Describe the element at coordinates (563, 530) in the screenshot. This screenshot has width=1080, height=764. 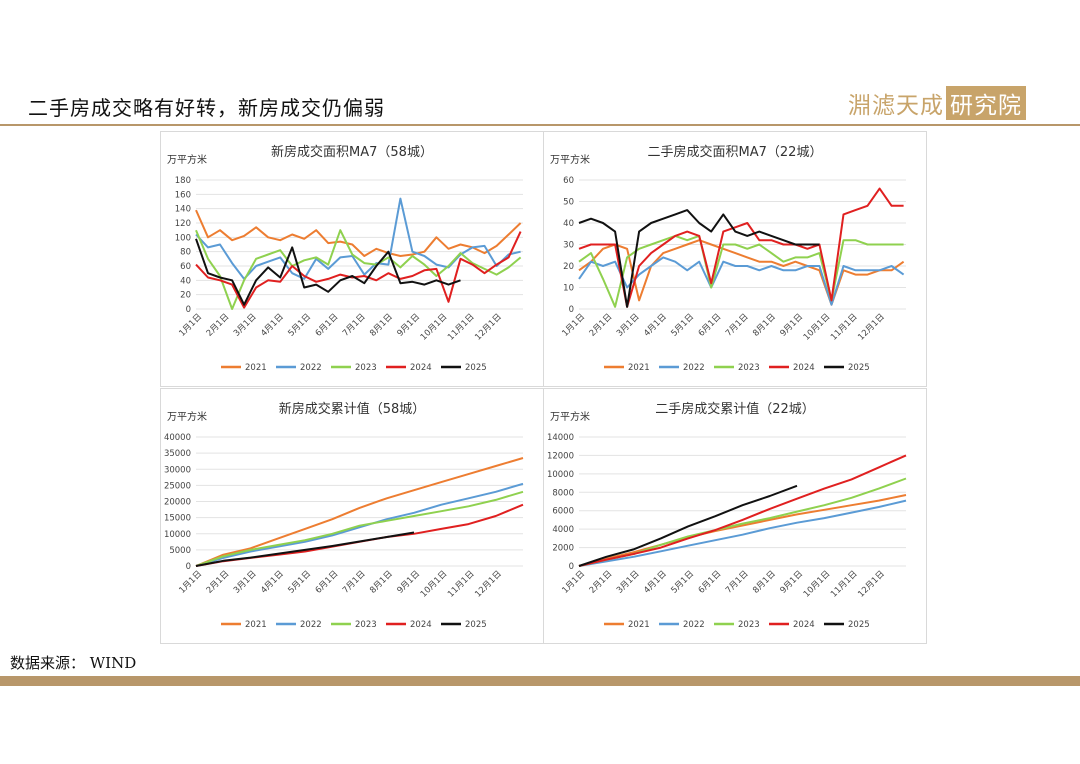
I see `y-tick-label: 4000` at that location.